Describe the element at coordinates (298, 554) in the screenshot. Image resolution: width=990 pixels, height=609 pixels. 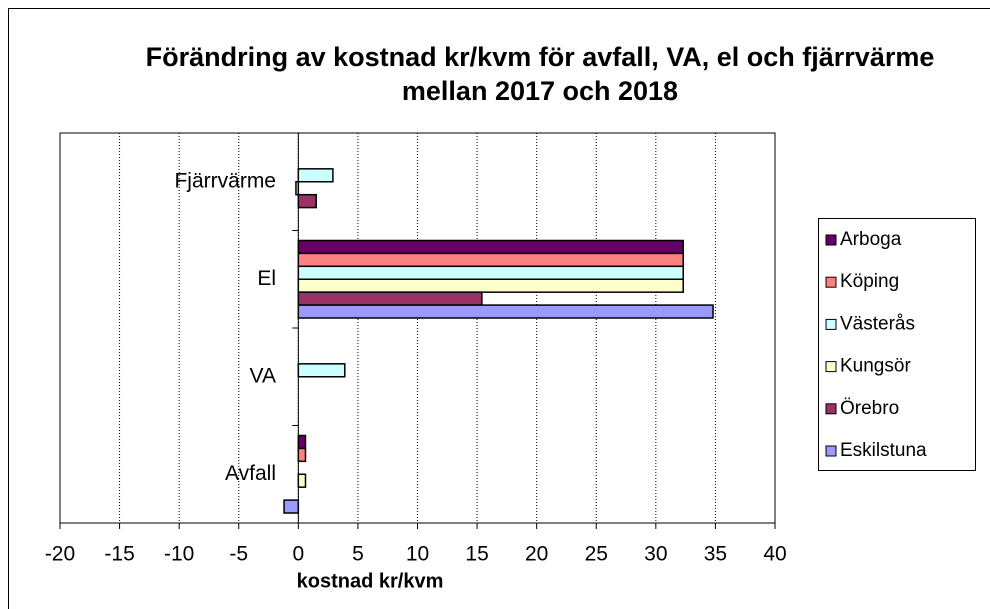
I see `x-tick-label: 0` at that location.